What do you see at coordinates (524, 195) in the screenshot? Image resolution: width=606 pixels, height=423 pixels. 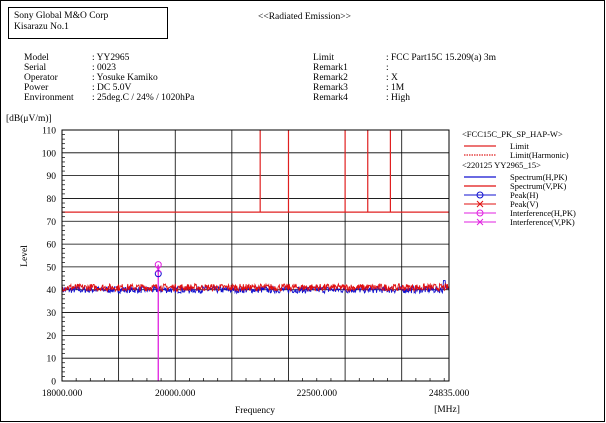 I see `legend-label: Peak(H)` at bounding box center [524, 195].